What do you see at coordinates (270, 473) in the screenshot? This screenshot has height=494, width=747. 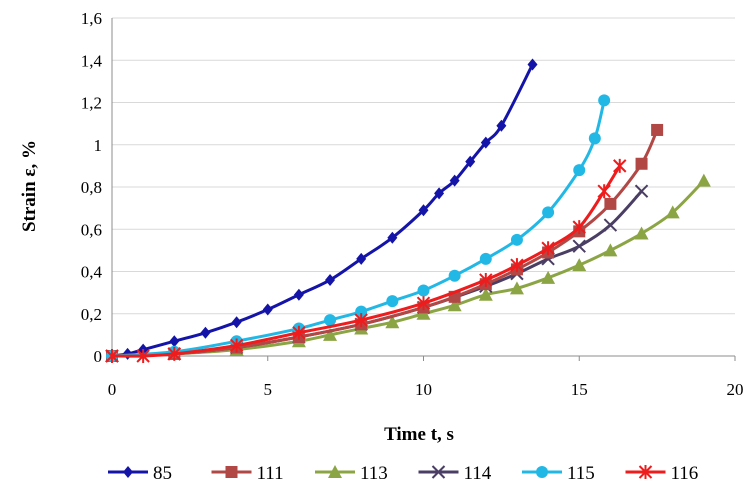 I see `legend-label: 111` at bounding box center [270, 473].